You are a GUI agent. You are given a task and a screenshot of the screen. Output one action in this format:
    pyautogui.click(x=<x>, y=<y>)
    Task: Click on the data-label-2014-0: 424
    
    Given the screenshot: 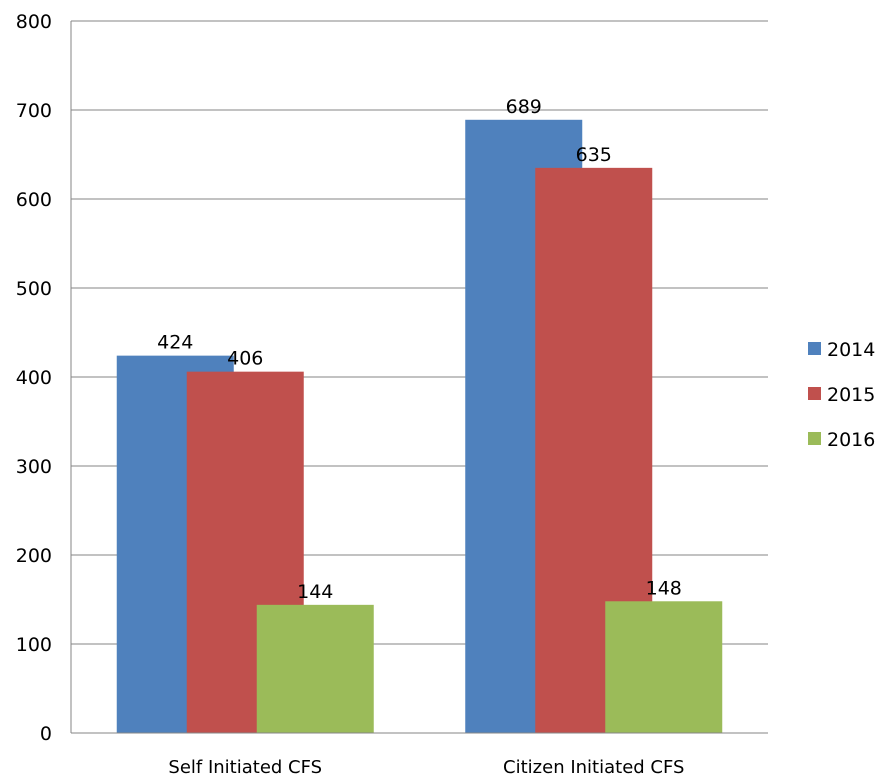 What is the action you would take?
    pyautogui.click(x=175, y=343)
    